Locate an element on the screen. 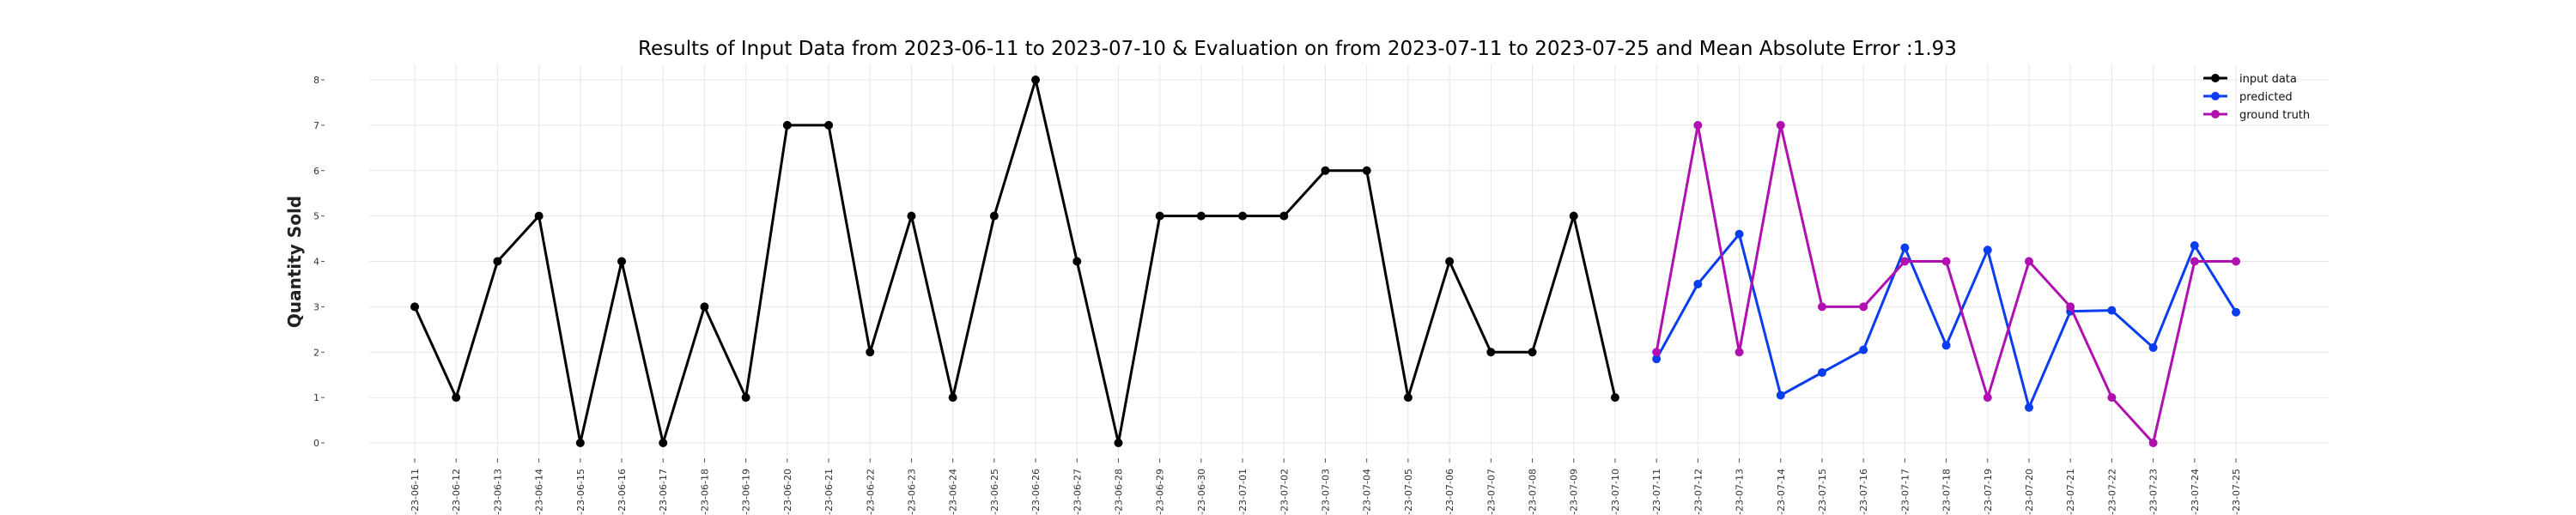 This screenshot has height=515, width=2576. y-tick-label: 8 is located at coordinates (316, 80).